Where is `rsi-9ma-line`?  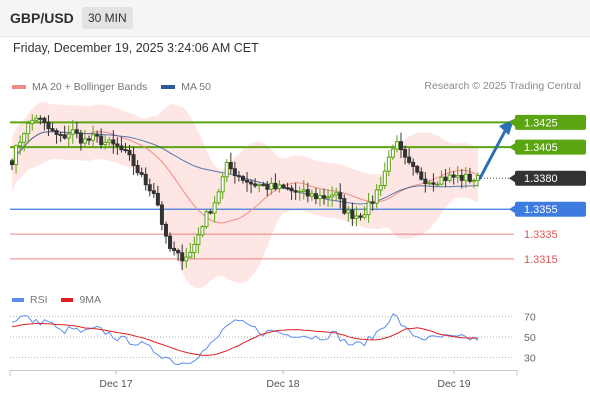 rsi-9ma-line is located at coordinates (245, 339).